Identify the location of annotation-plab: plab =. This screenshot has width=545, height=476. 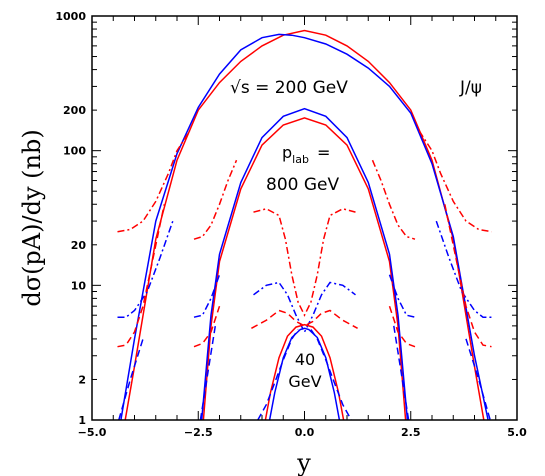
(306, 154).